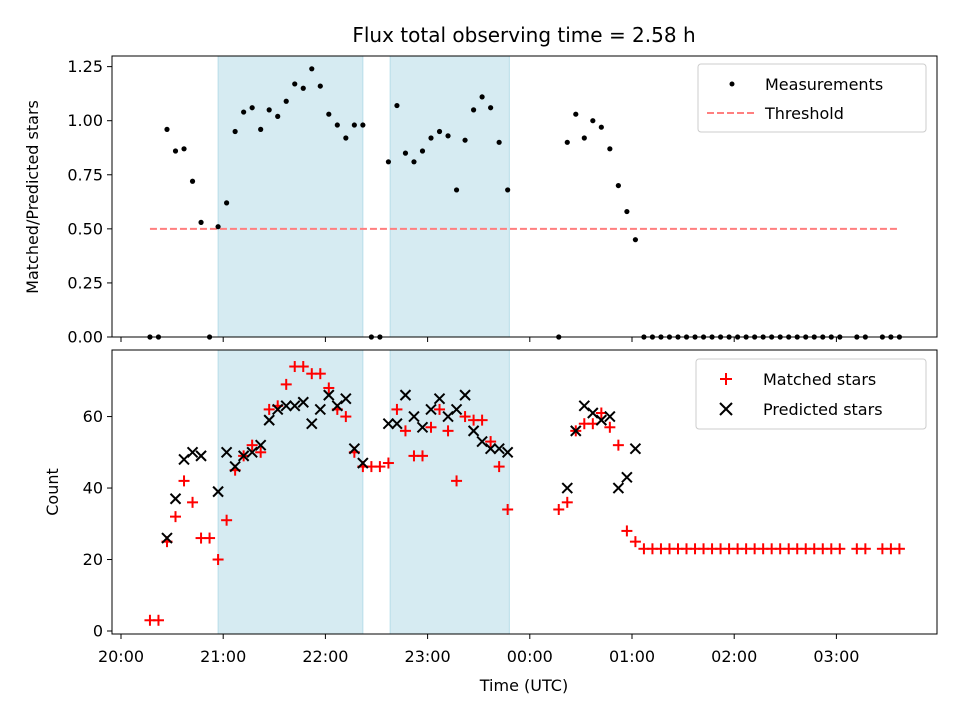 This screenshot has width=960, height=720. Describe the element at coordinates (428, 656) in the screenshot. I see `x-tick-label: 23:00` at that location.